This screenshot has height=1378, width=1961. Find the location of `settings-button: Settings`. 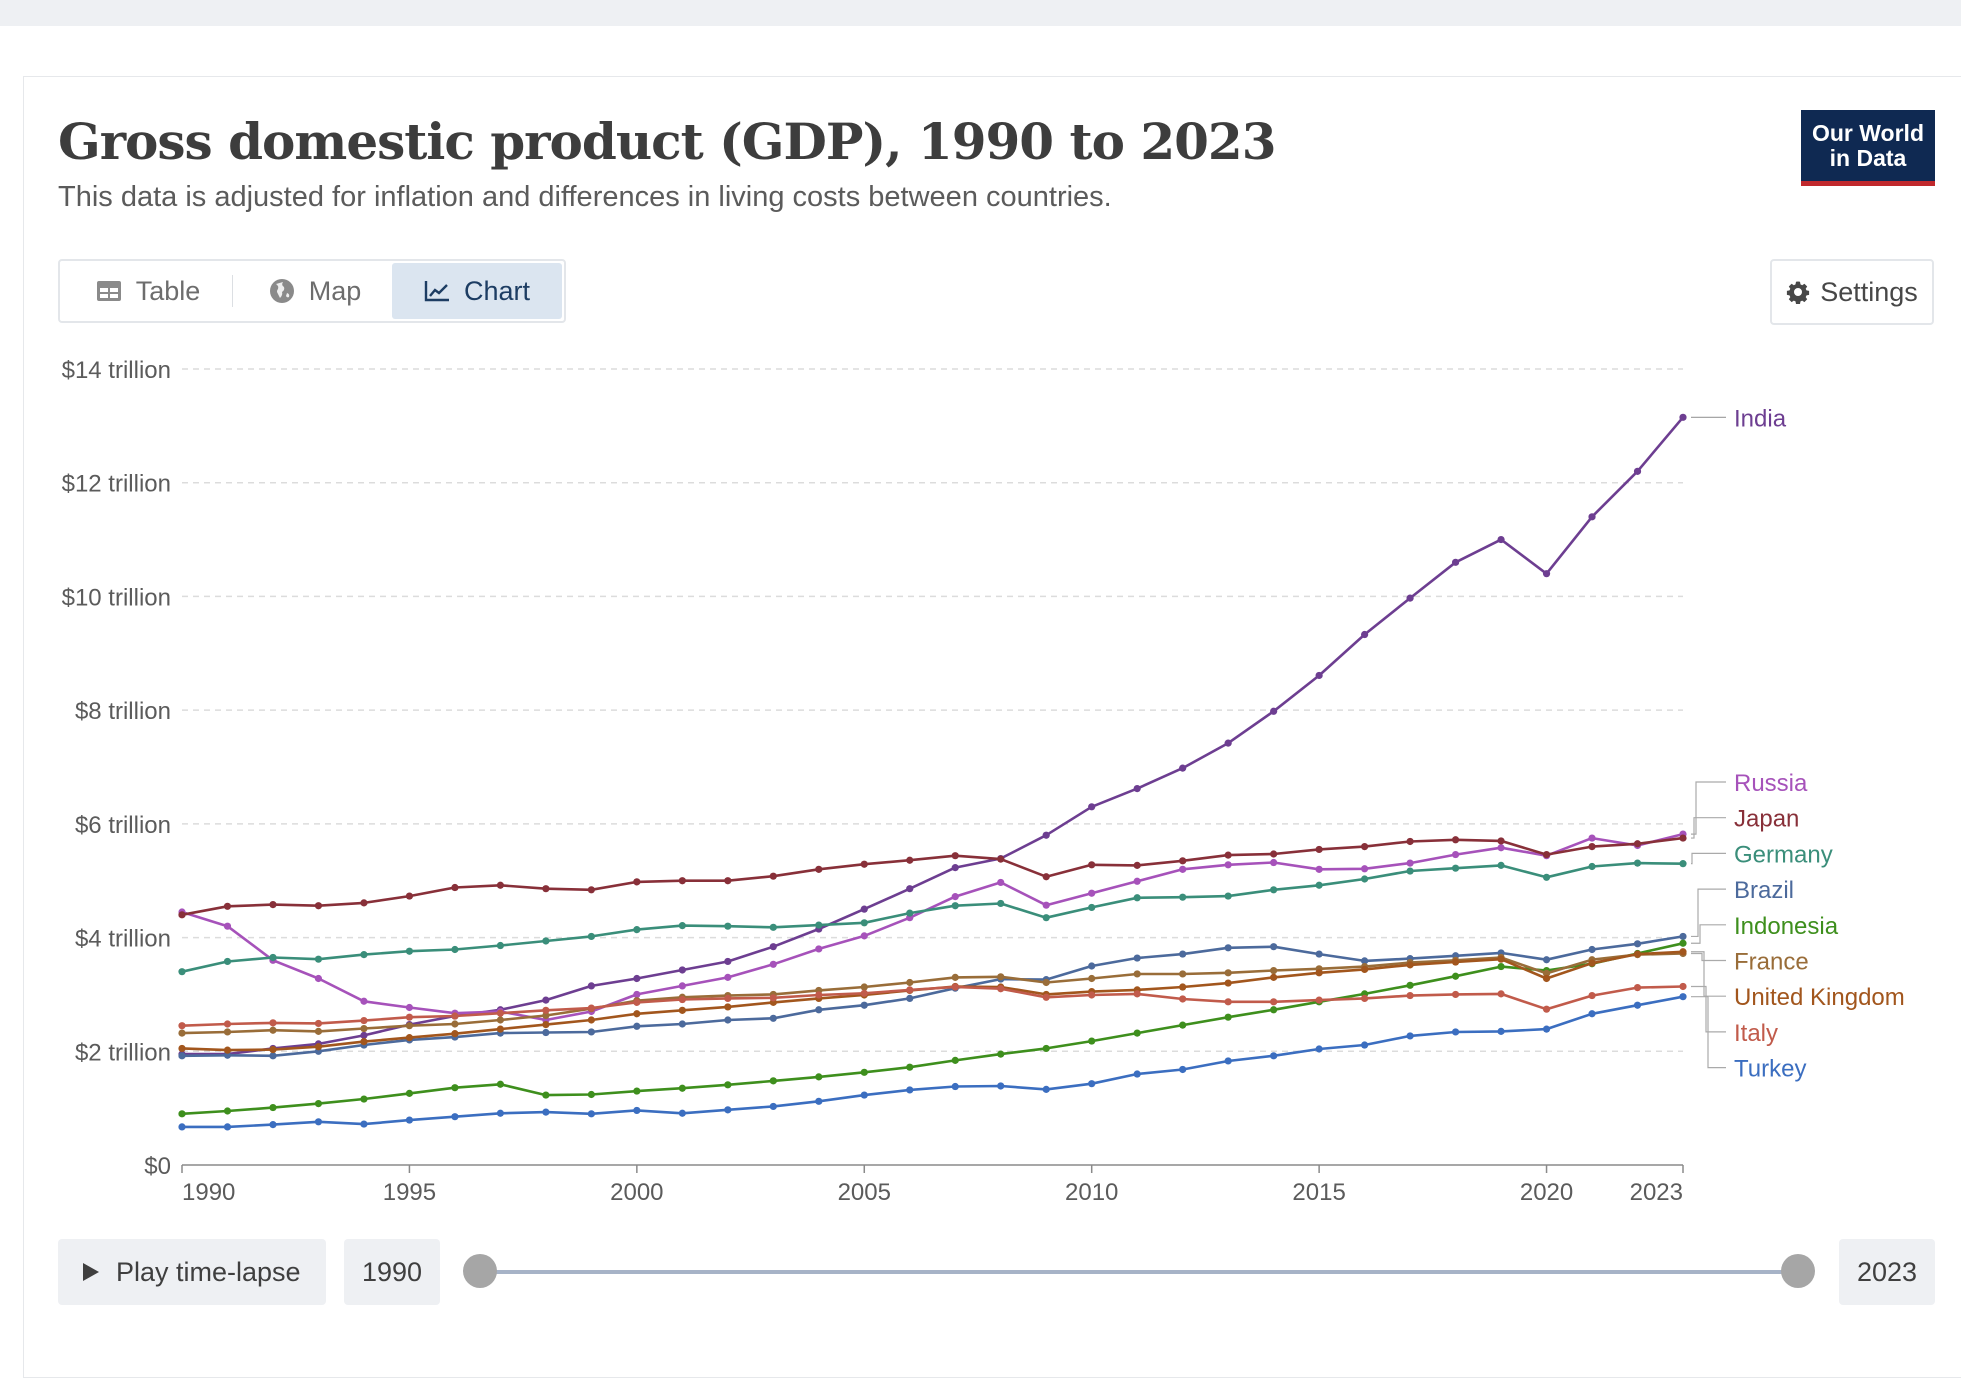

settings-button: Settings is located at coordinates (1852, 292).